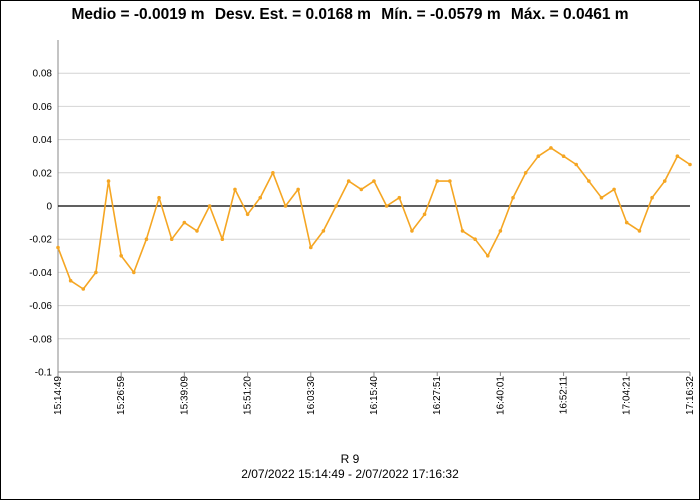 Image resolution: width=700 pixels, height=500 pixels. Describe the element at coordinates (311, 395) in the screenshot. I see `x-tick-label: 16:03:30` at that location.